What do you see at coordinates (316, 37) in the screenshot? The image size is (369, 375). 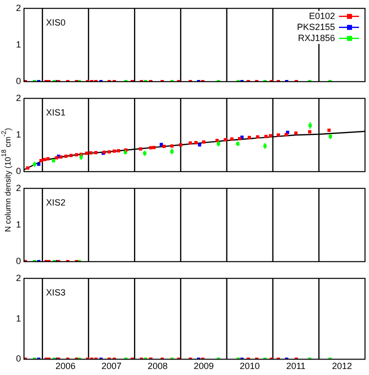 I see `legend-label: RXJ1856` at bounding box center [316, 37].